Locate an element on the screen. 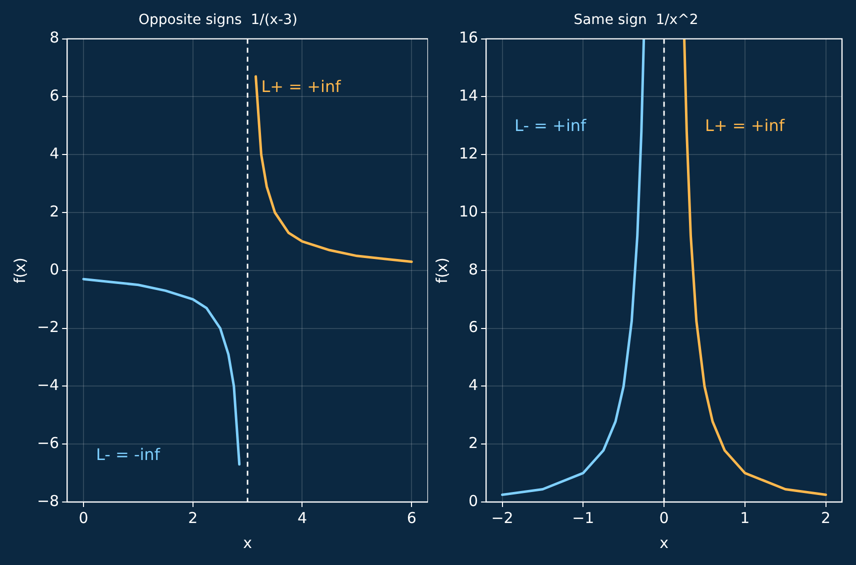 This screenshot has height=565, width=856. y-tick-label: 16 is located at coordinates (468, 37).